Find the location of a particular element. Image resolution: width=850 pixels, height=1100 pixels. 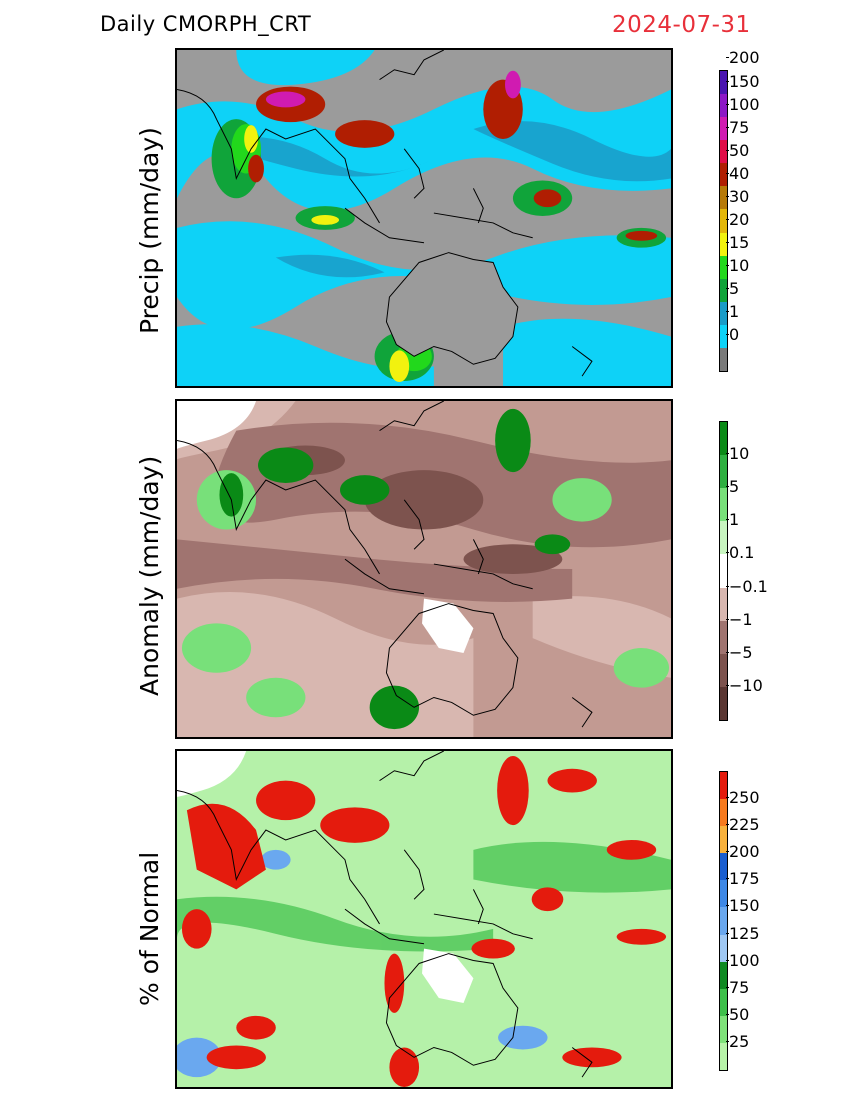

colorbar-tick-label: 15 is located at coordinates (737, 243).